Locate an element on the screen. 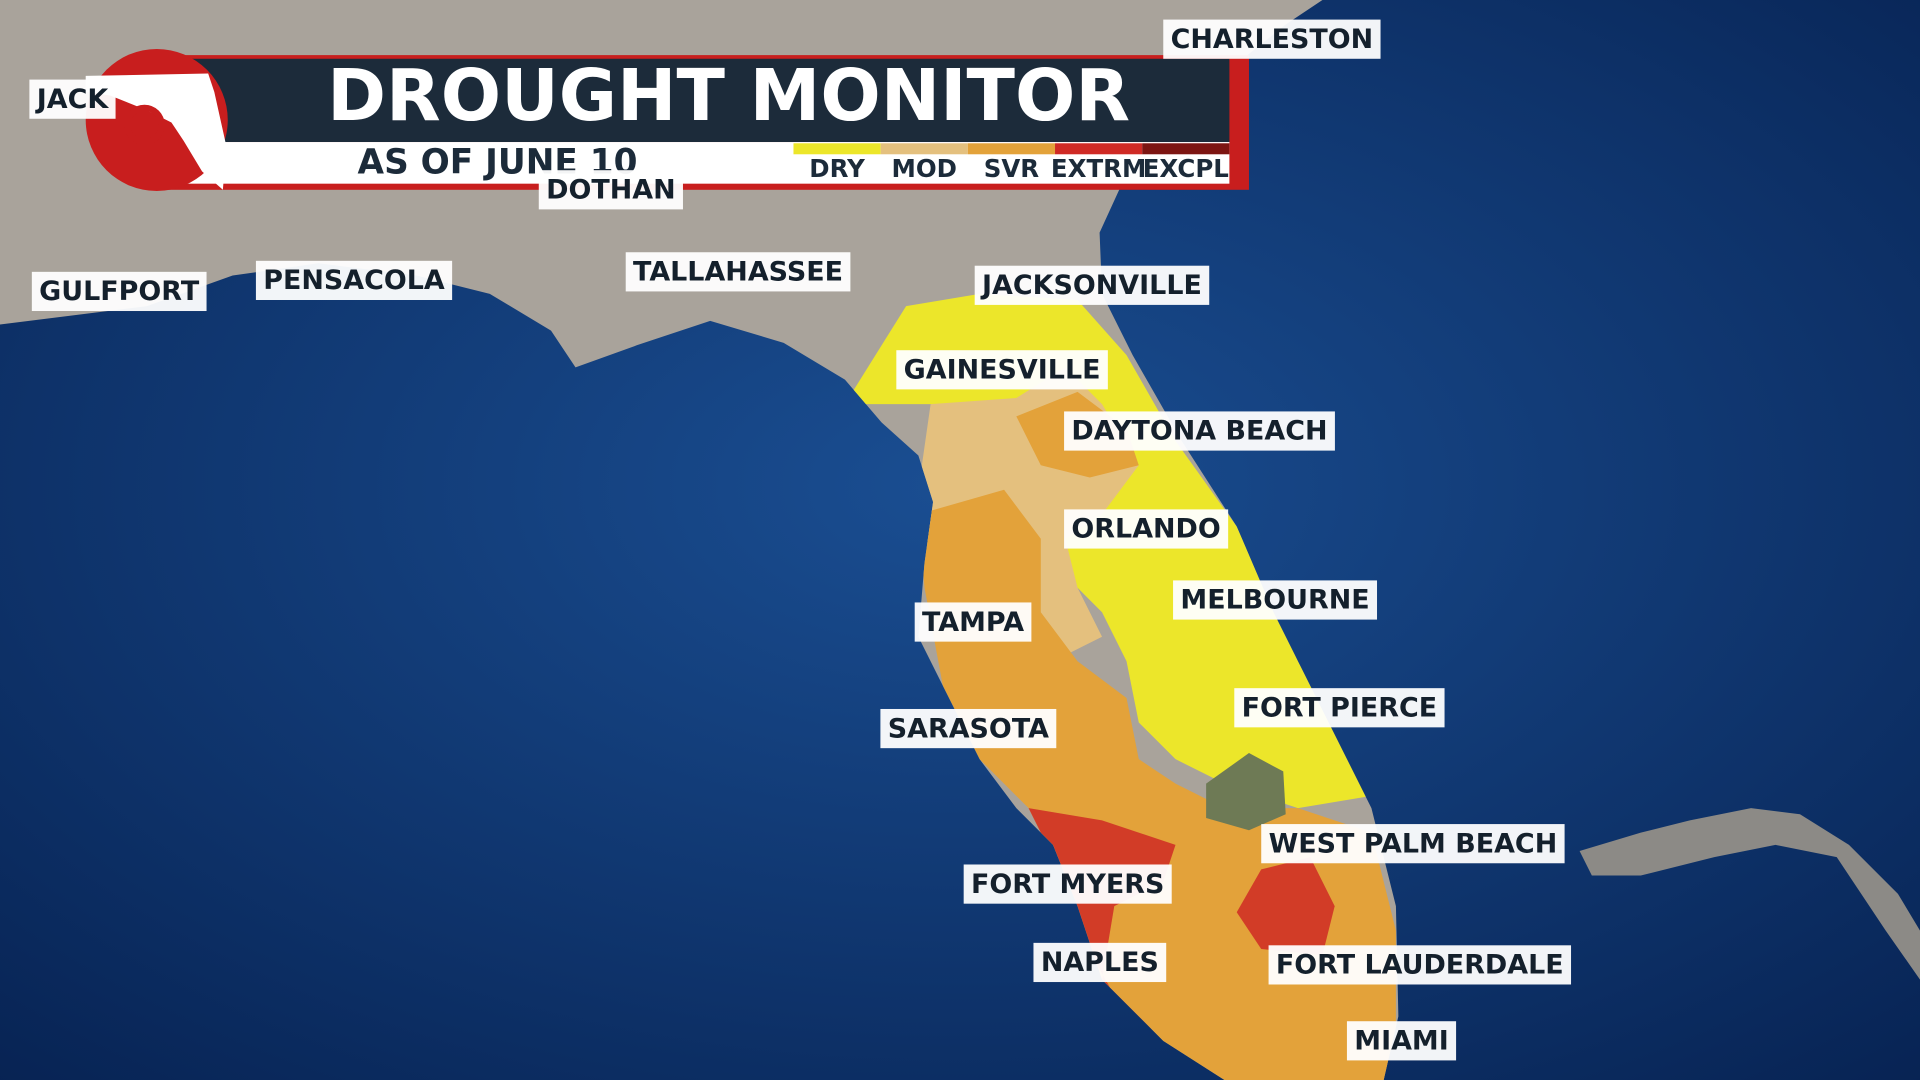 The image size is (1920, 1080). city-name: FORT LAUDERDALE is located at coordinates (1420, 965).